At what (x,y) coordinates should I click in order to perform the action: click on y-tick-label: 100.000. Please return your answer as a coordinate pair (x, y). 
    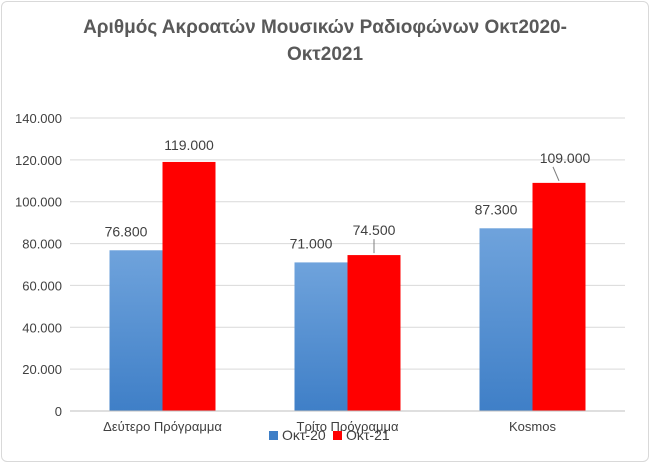
    Looking at the image, I should click on (38, 202).